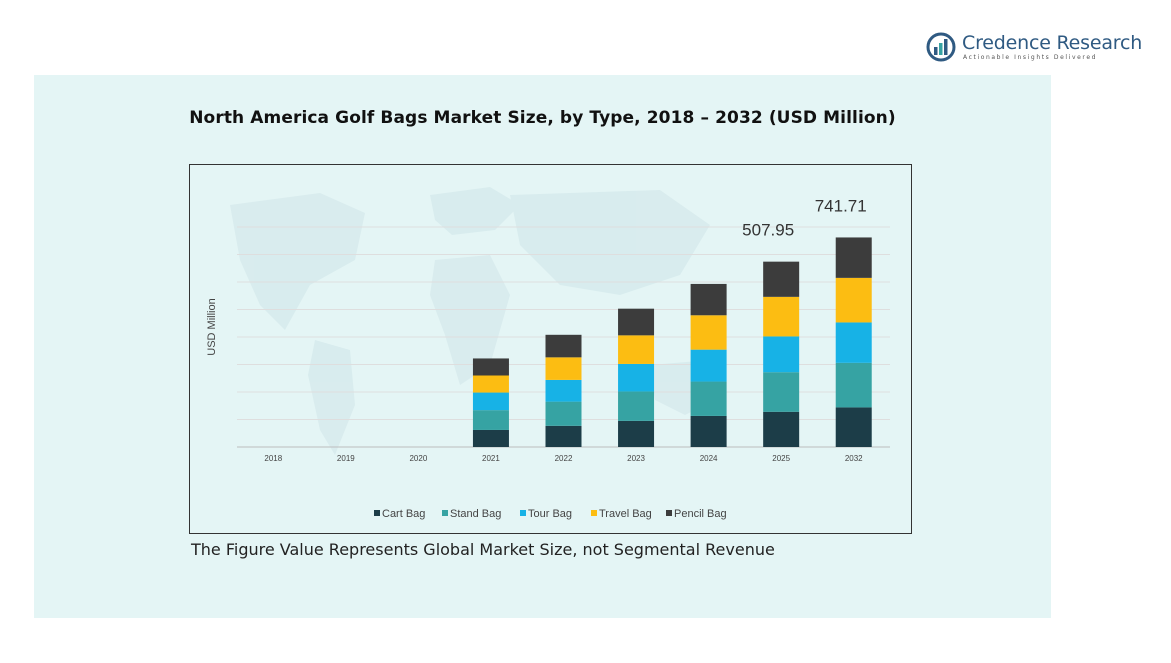 This screenshot has width=1171, height=663. Describe the element at coordinates (491, 458) in the screenshot. I see `x-tick-label: 2021` at that location.